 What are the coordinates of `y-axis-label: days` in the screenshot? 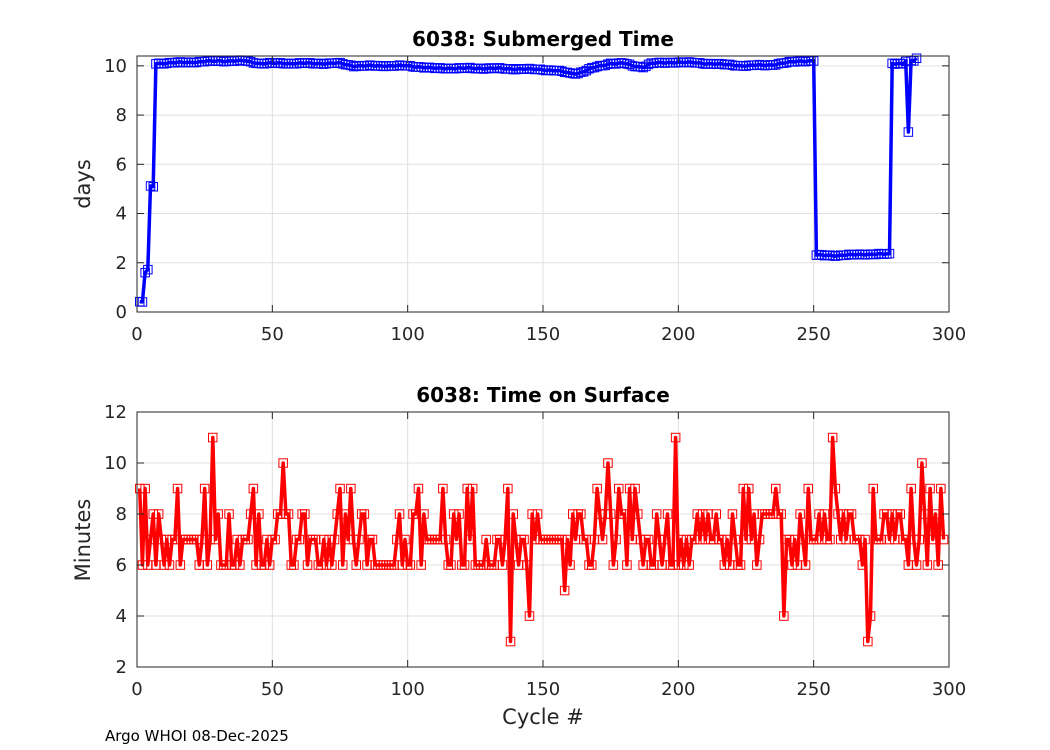 It's located at (83, 184).